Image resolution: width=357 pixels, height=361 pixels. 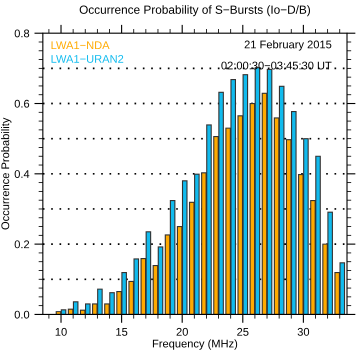 I want to click on text: LWA1−URAN2, so click(x=88, y=58).